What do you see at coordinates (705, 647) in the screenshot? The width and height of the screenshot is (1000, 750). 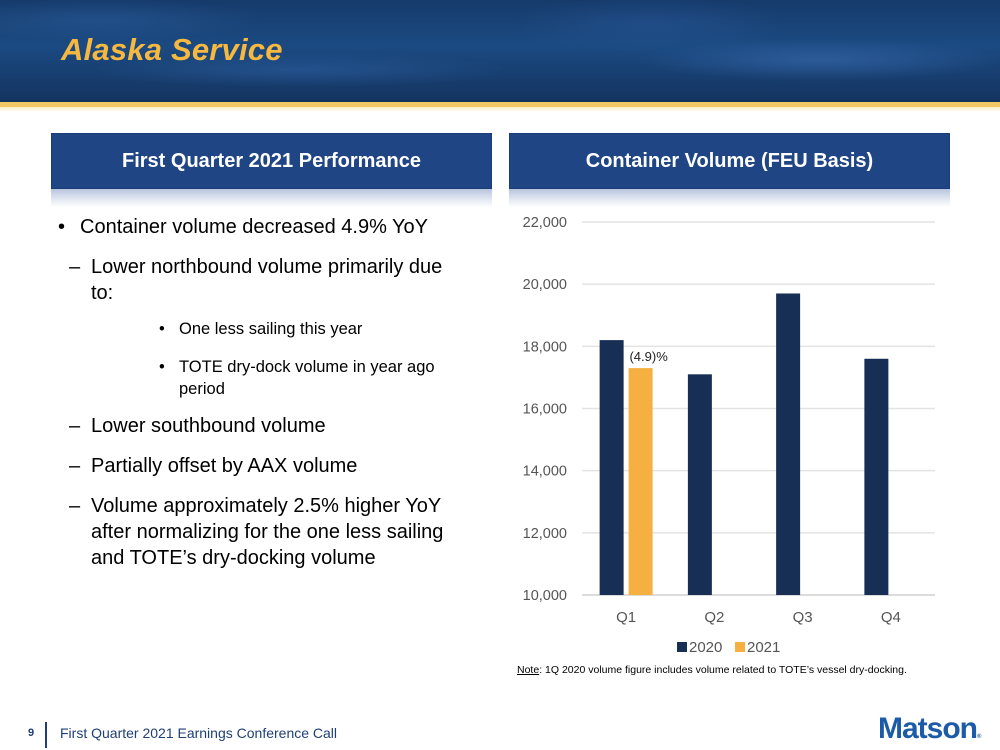 I see `legend-label-2020: 2020` at bounding box center [705, 647].